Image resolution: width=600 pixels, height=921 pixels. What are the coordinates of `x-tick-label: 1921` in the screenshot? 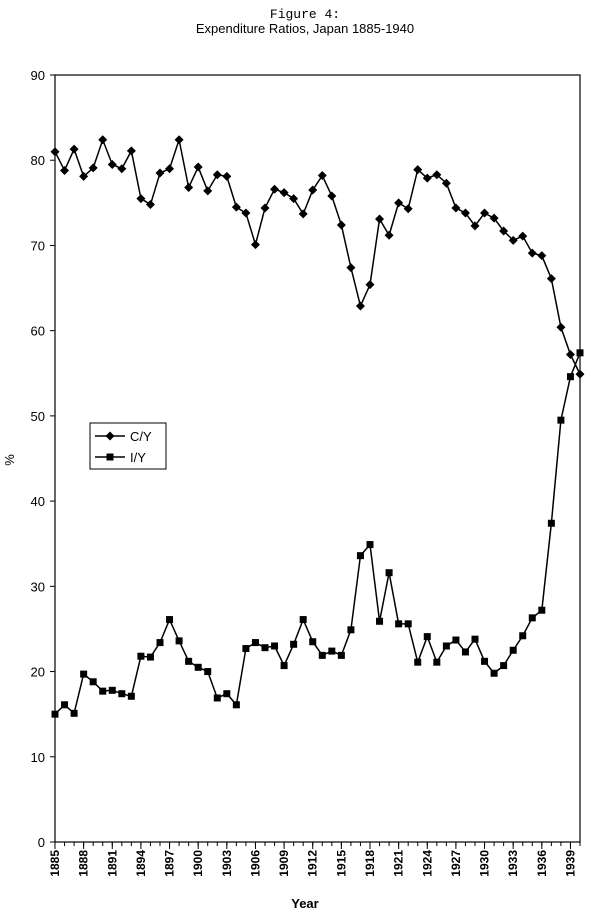 It's located at (399, 863).